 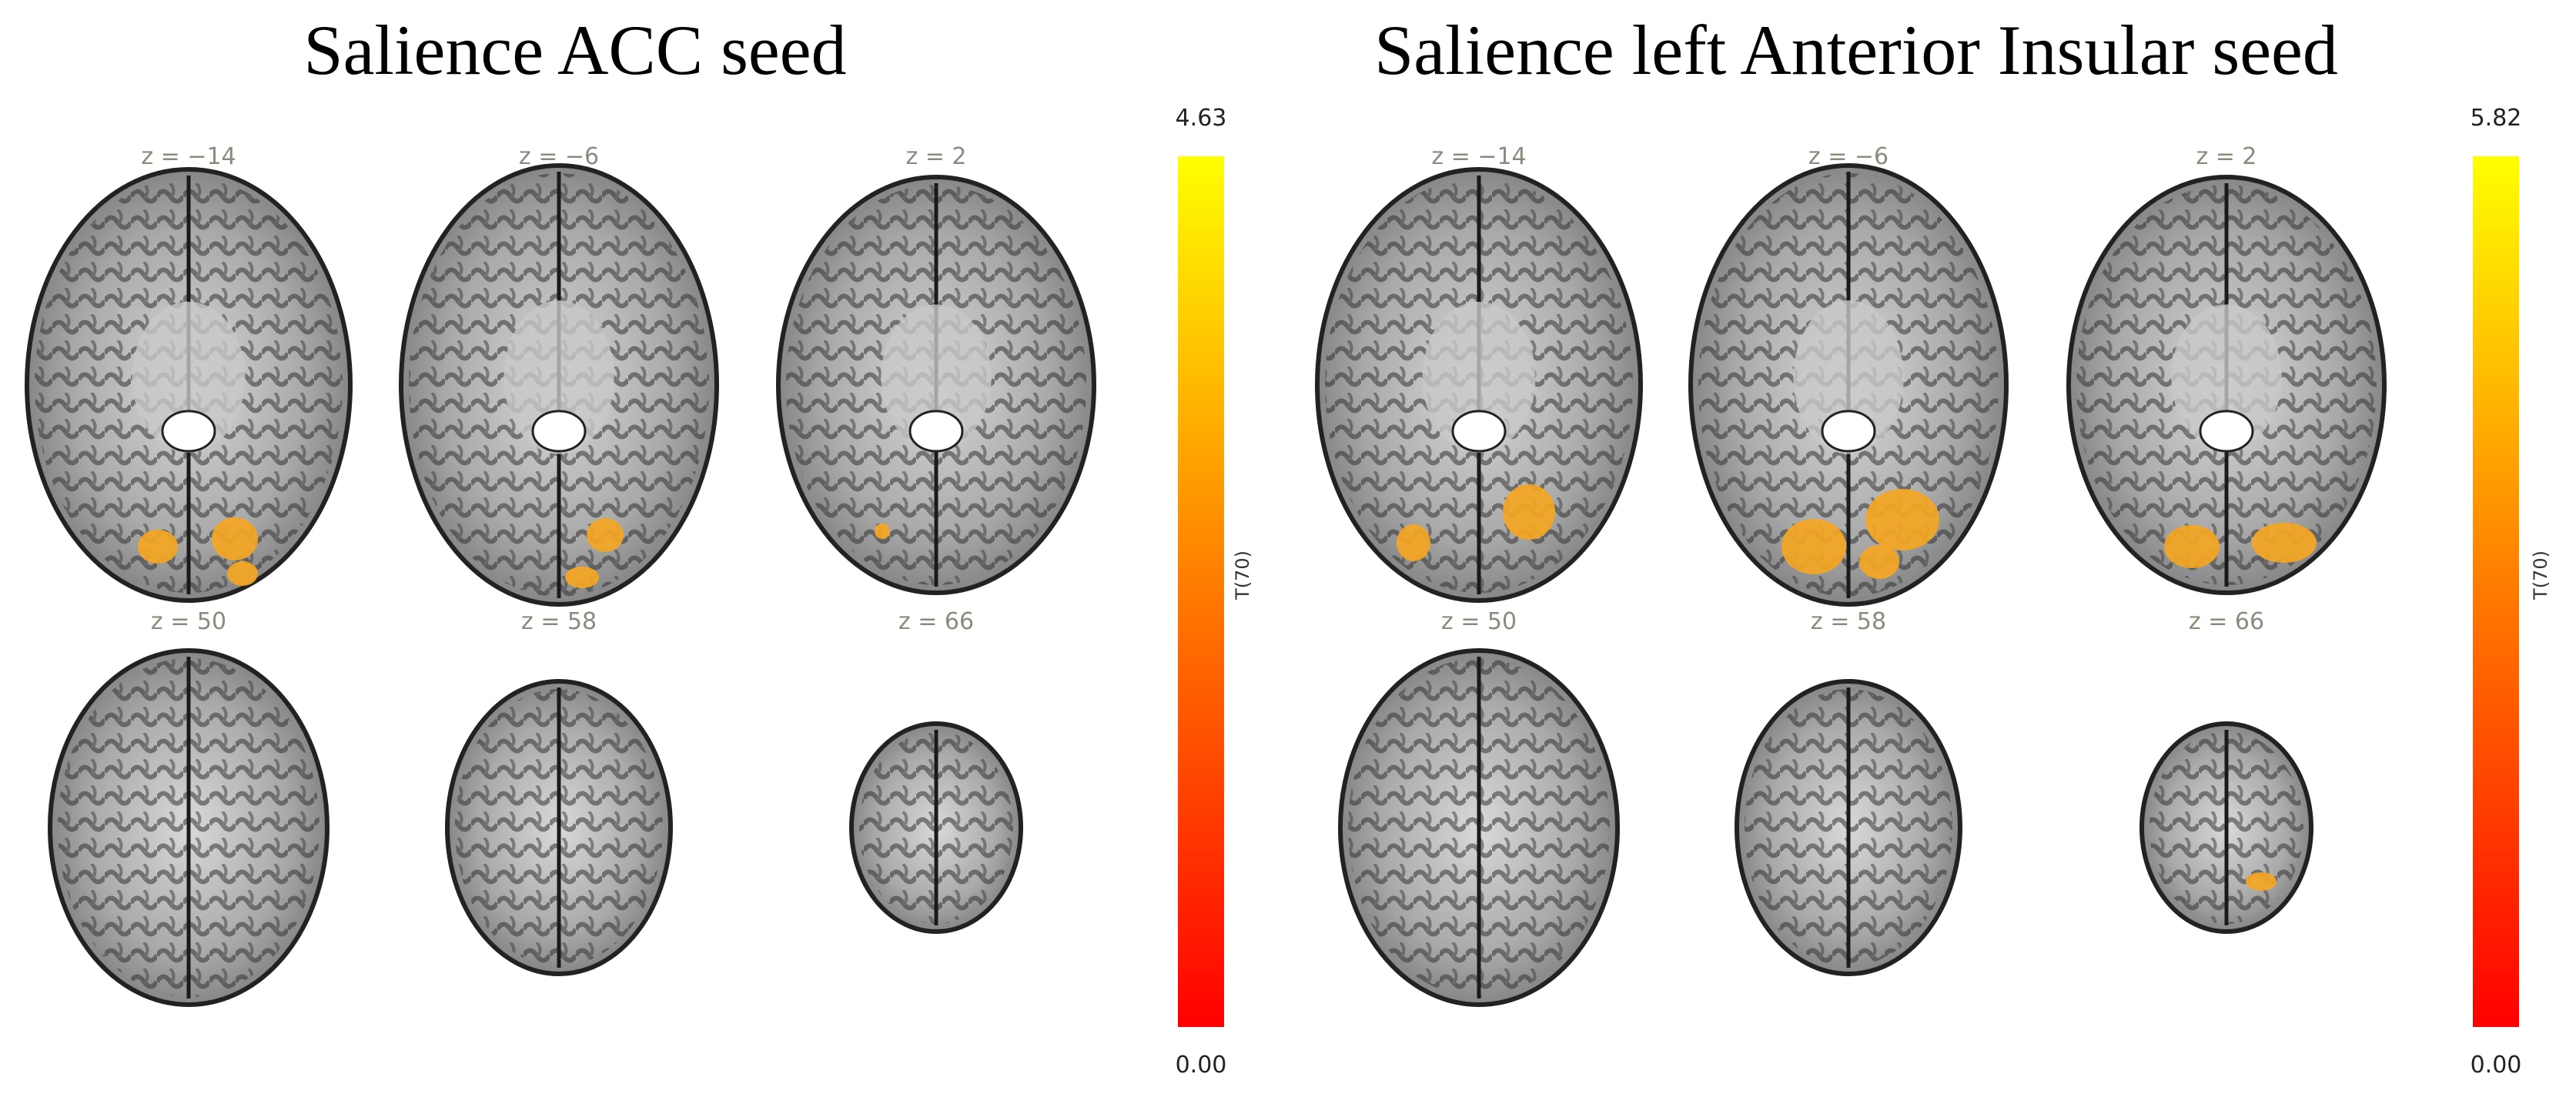 What do you see at coordinates (1201, 118) in the screenshot?
I see `colorbar-max: 4.63` at bounding box center [1201, 118].